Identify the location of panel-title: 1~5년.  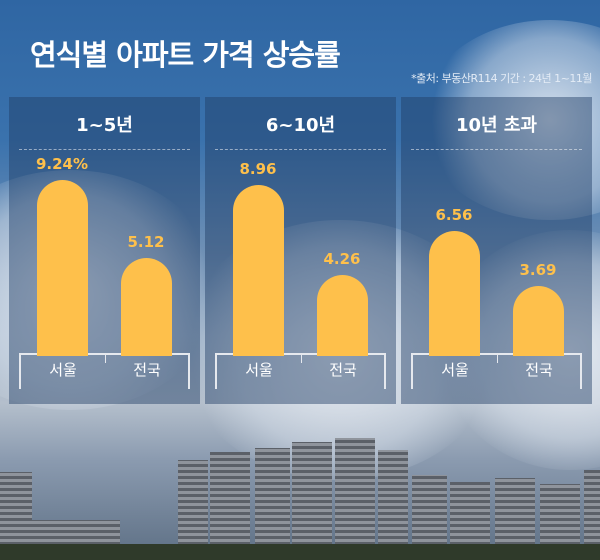
(104, 125).